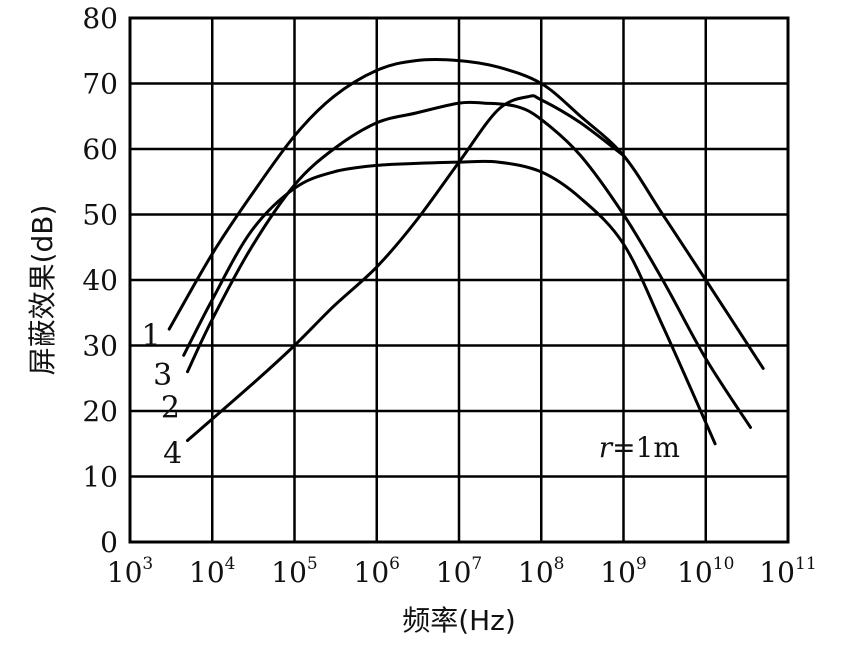 This screenshot has height=651, width=842. I want to click on x-tick-label: 10⁵, so click(294, 571).